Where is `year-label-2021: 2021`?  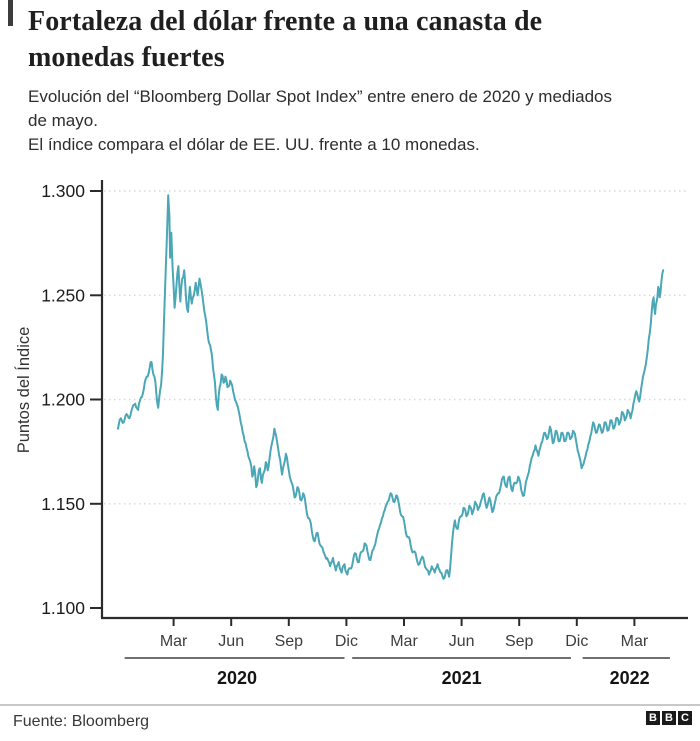
year-label-2021: 2021 is located at coordinates (462, 678).